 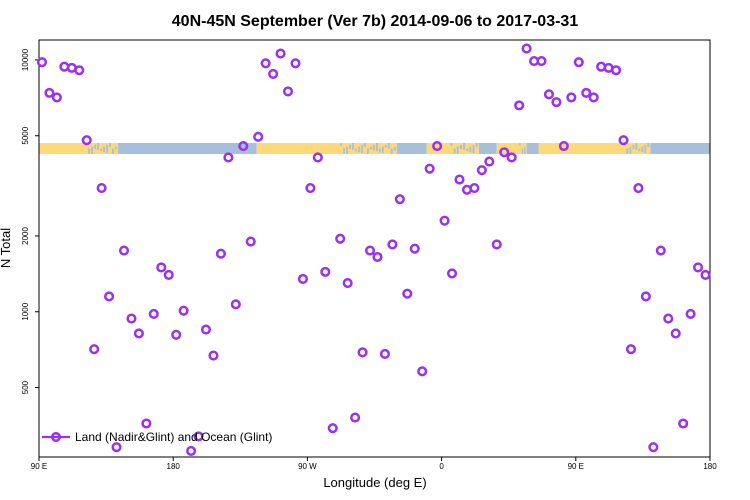 I want to click on legend-label: Land (Nadir&Glint) and Ocean (Glint), so click(x=173, y=437).